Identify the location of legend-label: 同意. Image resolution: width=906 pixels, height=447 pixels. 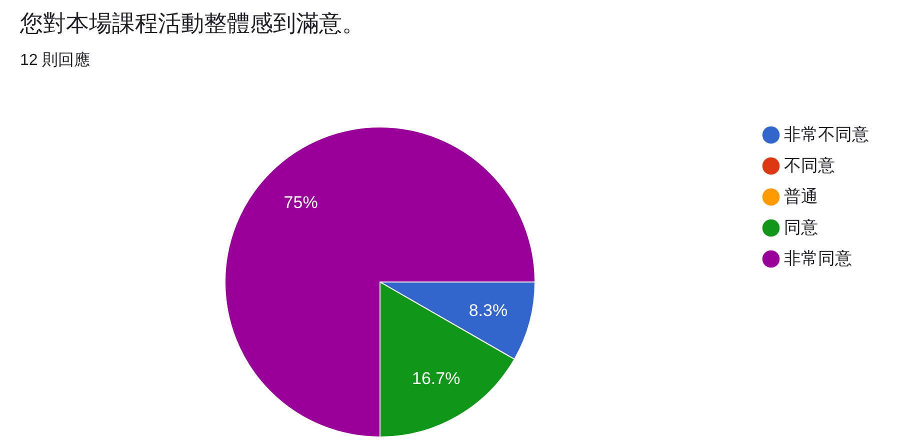
(801, 227).